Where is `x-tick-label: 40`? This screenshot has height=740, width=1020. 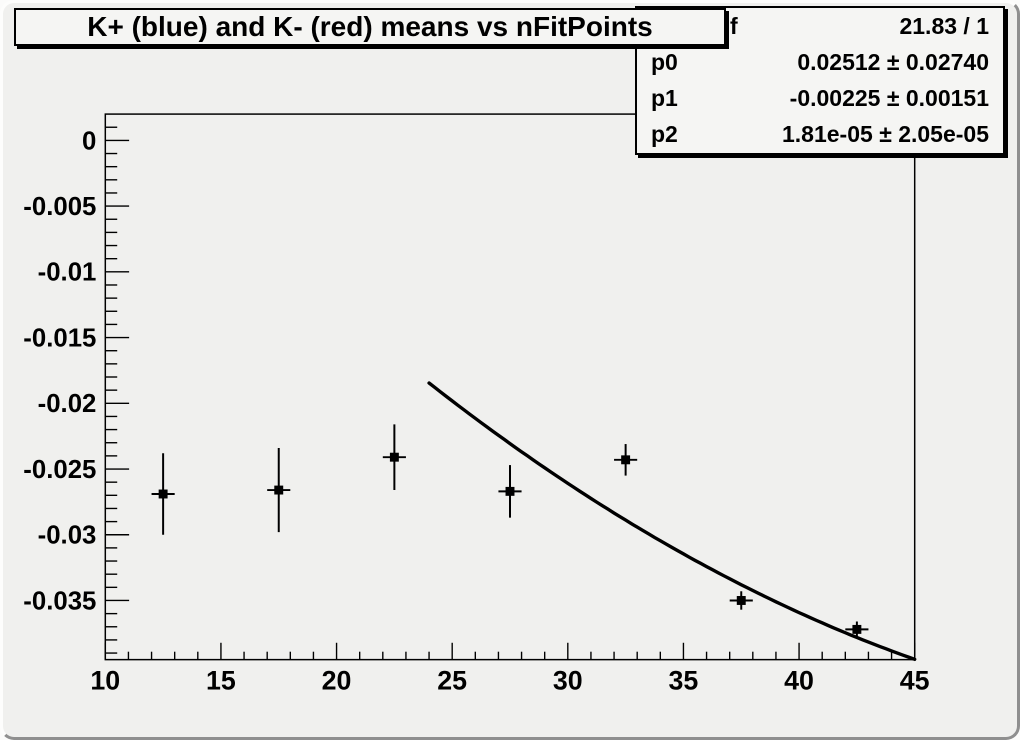
x-tick-label: 40 is located at coordinates (799, 680).